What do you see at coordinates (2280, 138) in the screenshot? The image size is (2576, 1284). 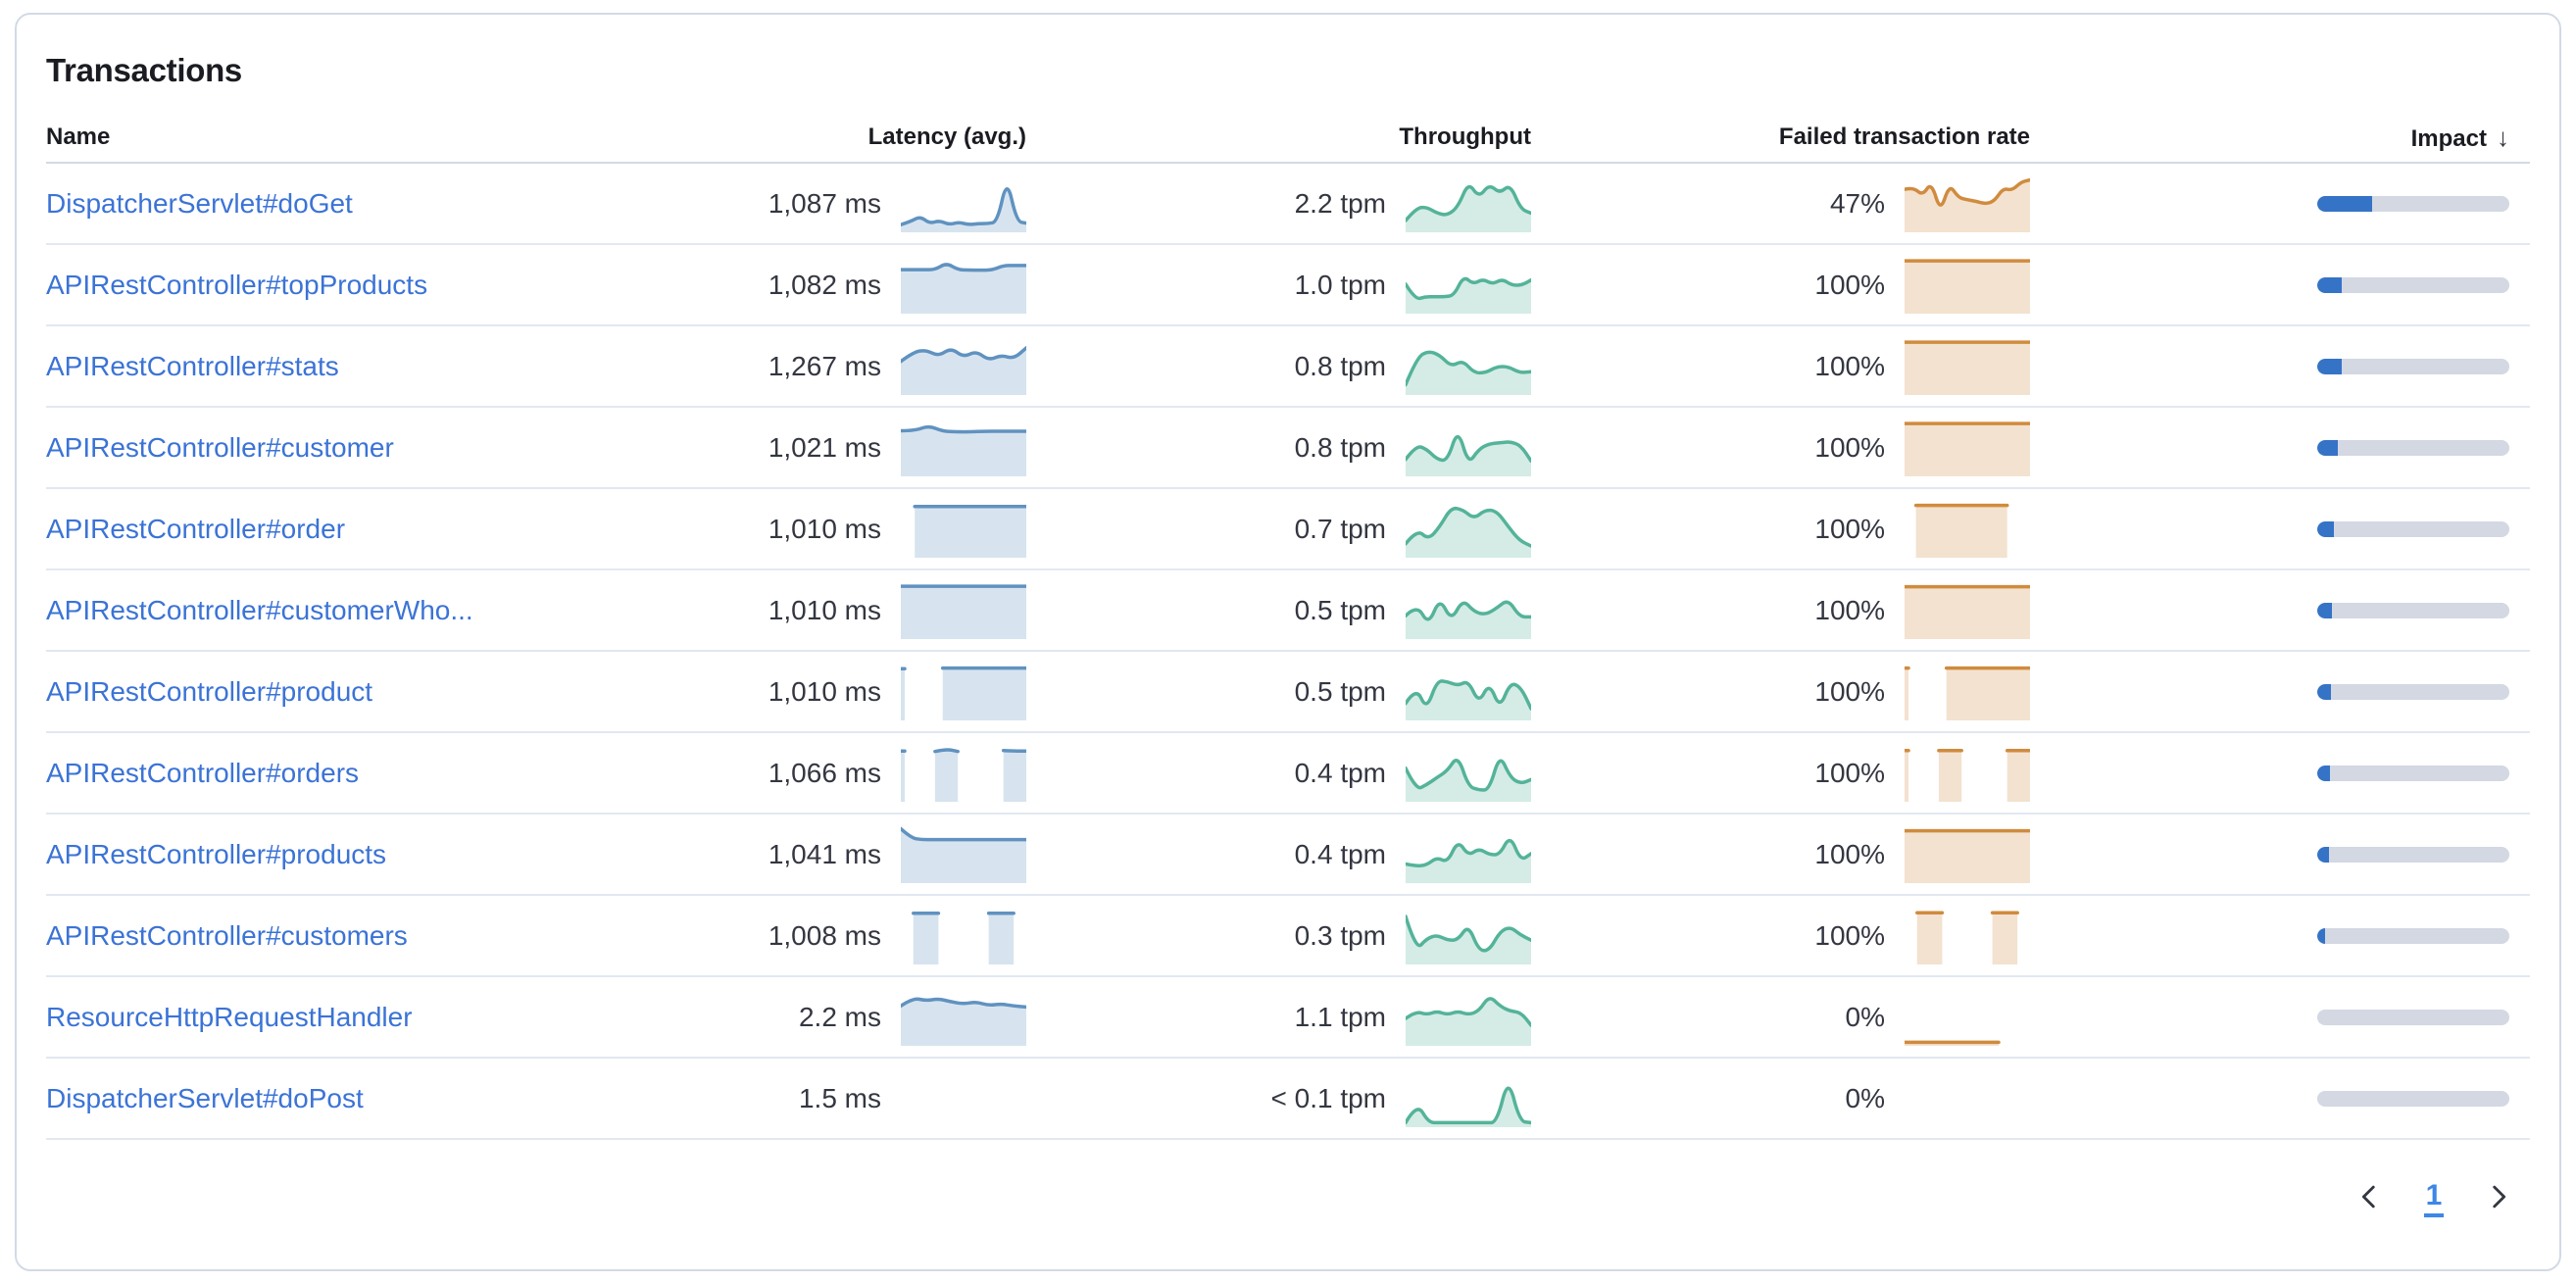 I see `column-header-impact: Impact ↓` at bounding box center [2280, 138].